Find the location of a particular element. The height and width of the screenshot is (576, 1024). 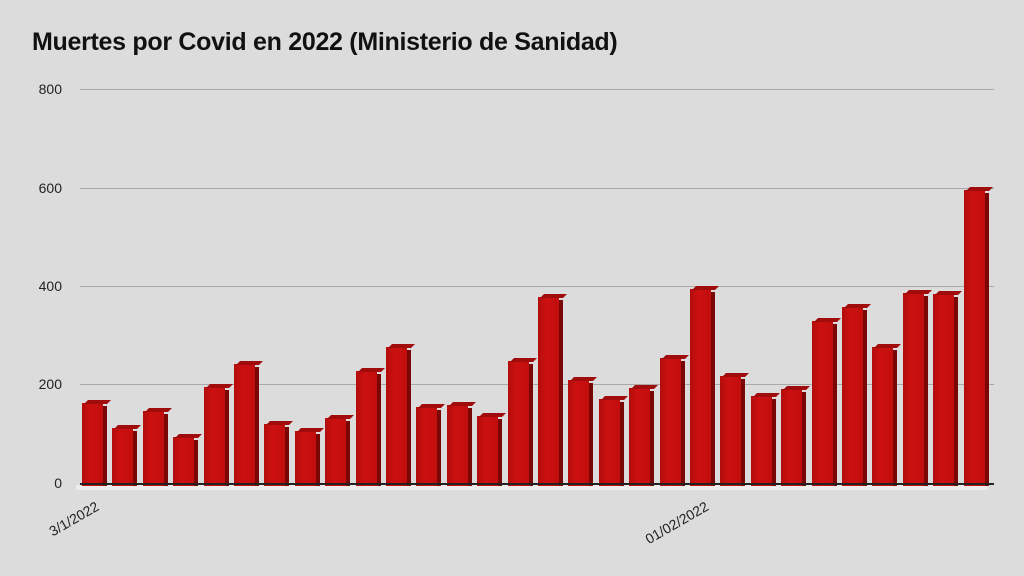

y-tick-label: 0 is located at coordinates (58, 483).